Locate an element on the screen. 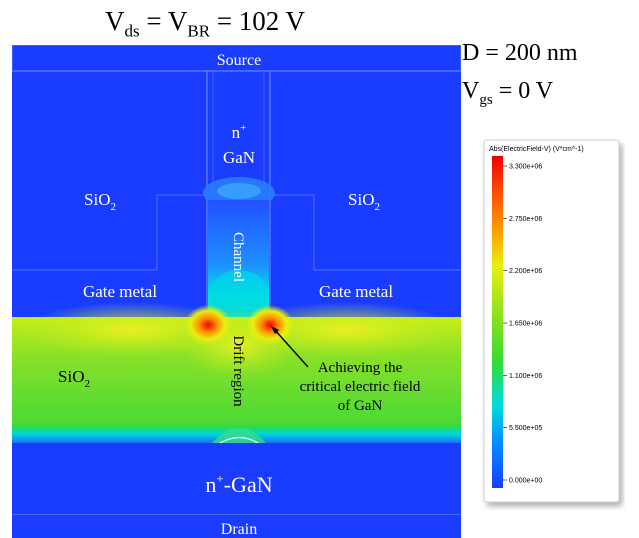  vgs-param: Vgs = 0 V is located at coordinates (507, 93).